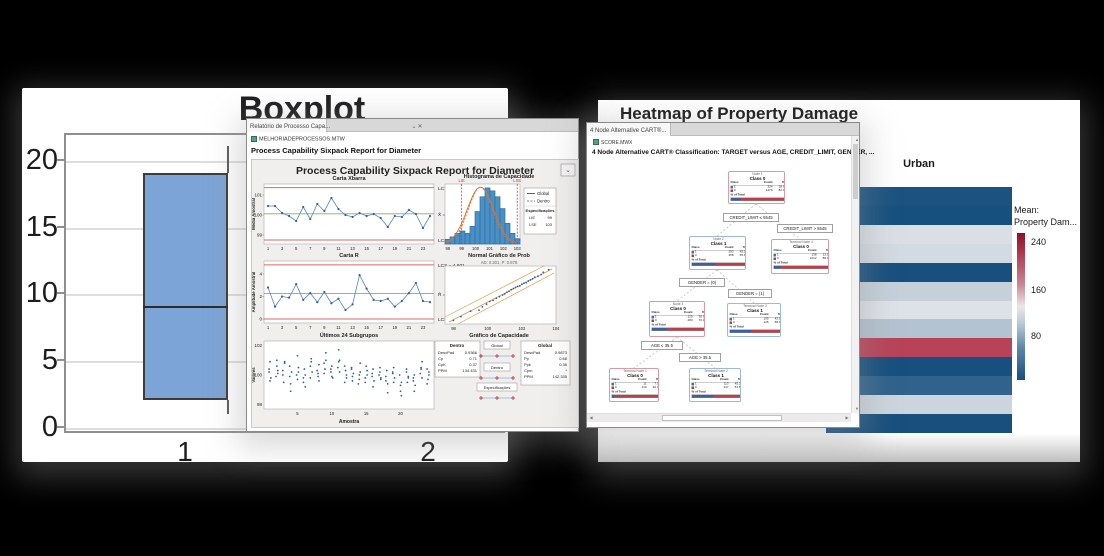  Describe the element at coordinates (499, 177) in the screenshot. I see `svg-text: Histograma de Capacidade` at that location.